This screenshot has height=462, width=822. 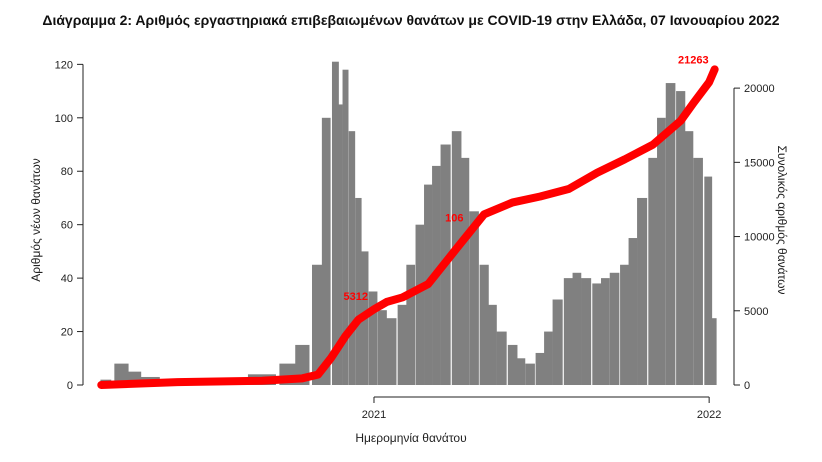 I want to click on y-tick-label: 100, so click(x=64, y=119).